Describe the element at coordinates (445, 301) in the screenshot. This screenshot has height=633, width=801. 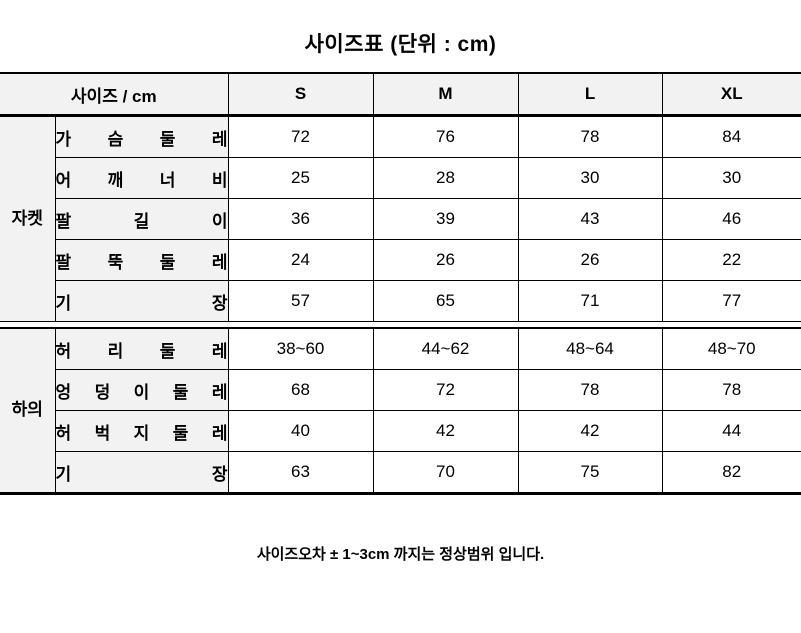
I see `cell-jacket-length-m: 65` at that location.